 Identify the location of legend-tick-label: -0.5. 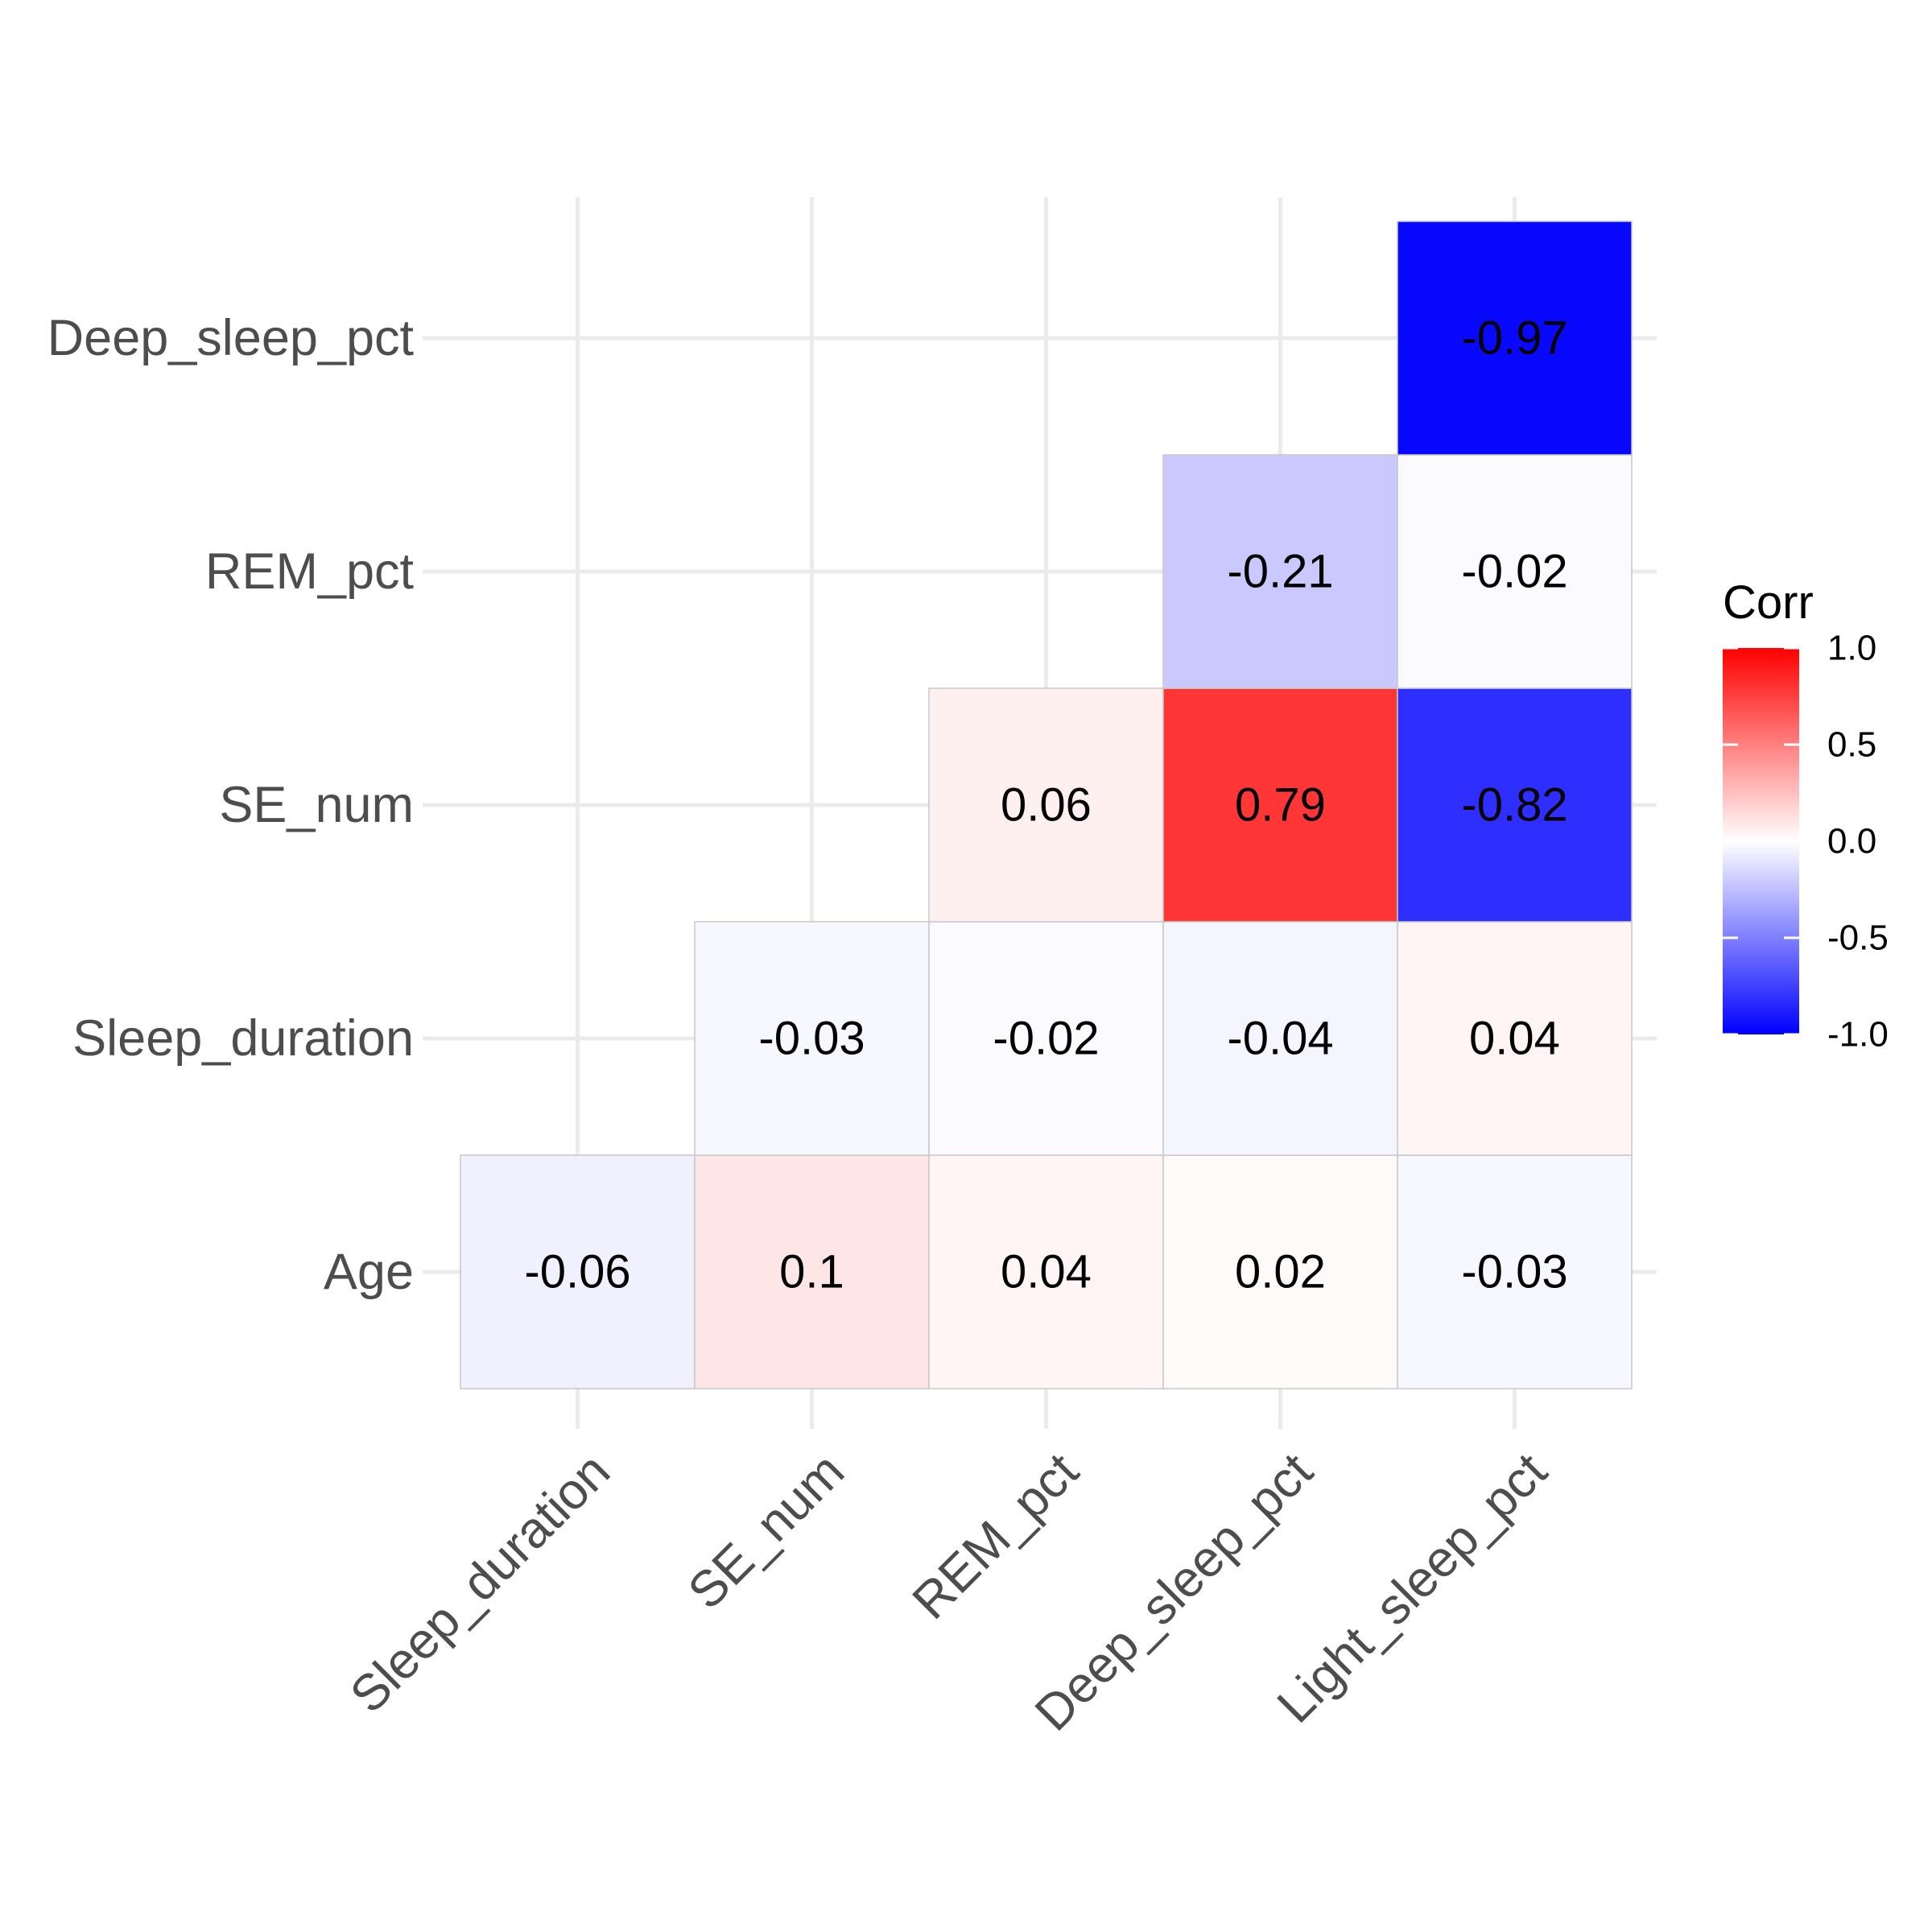
(1858, 938).